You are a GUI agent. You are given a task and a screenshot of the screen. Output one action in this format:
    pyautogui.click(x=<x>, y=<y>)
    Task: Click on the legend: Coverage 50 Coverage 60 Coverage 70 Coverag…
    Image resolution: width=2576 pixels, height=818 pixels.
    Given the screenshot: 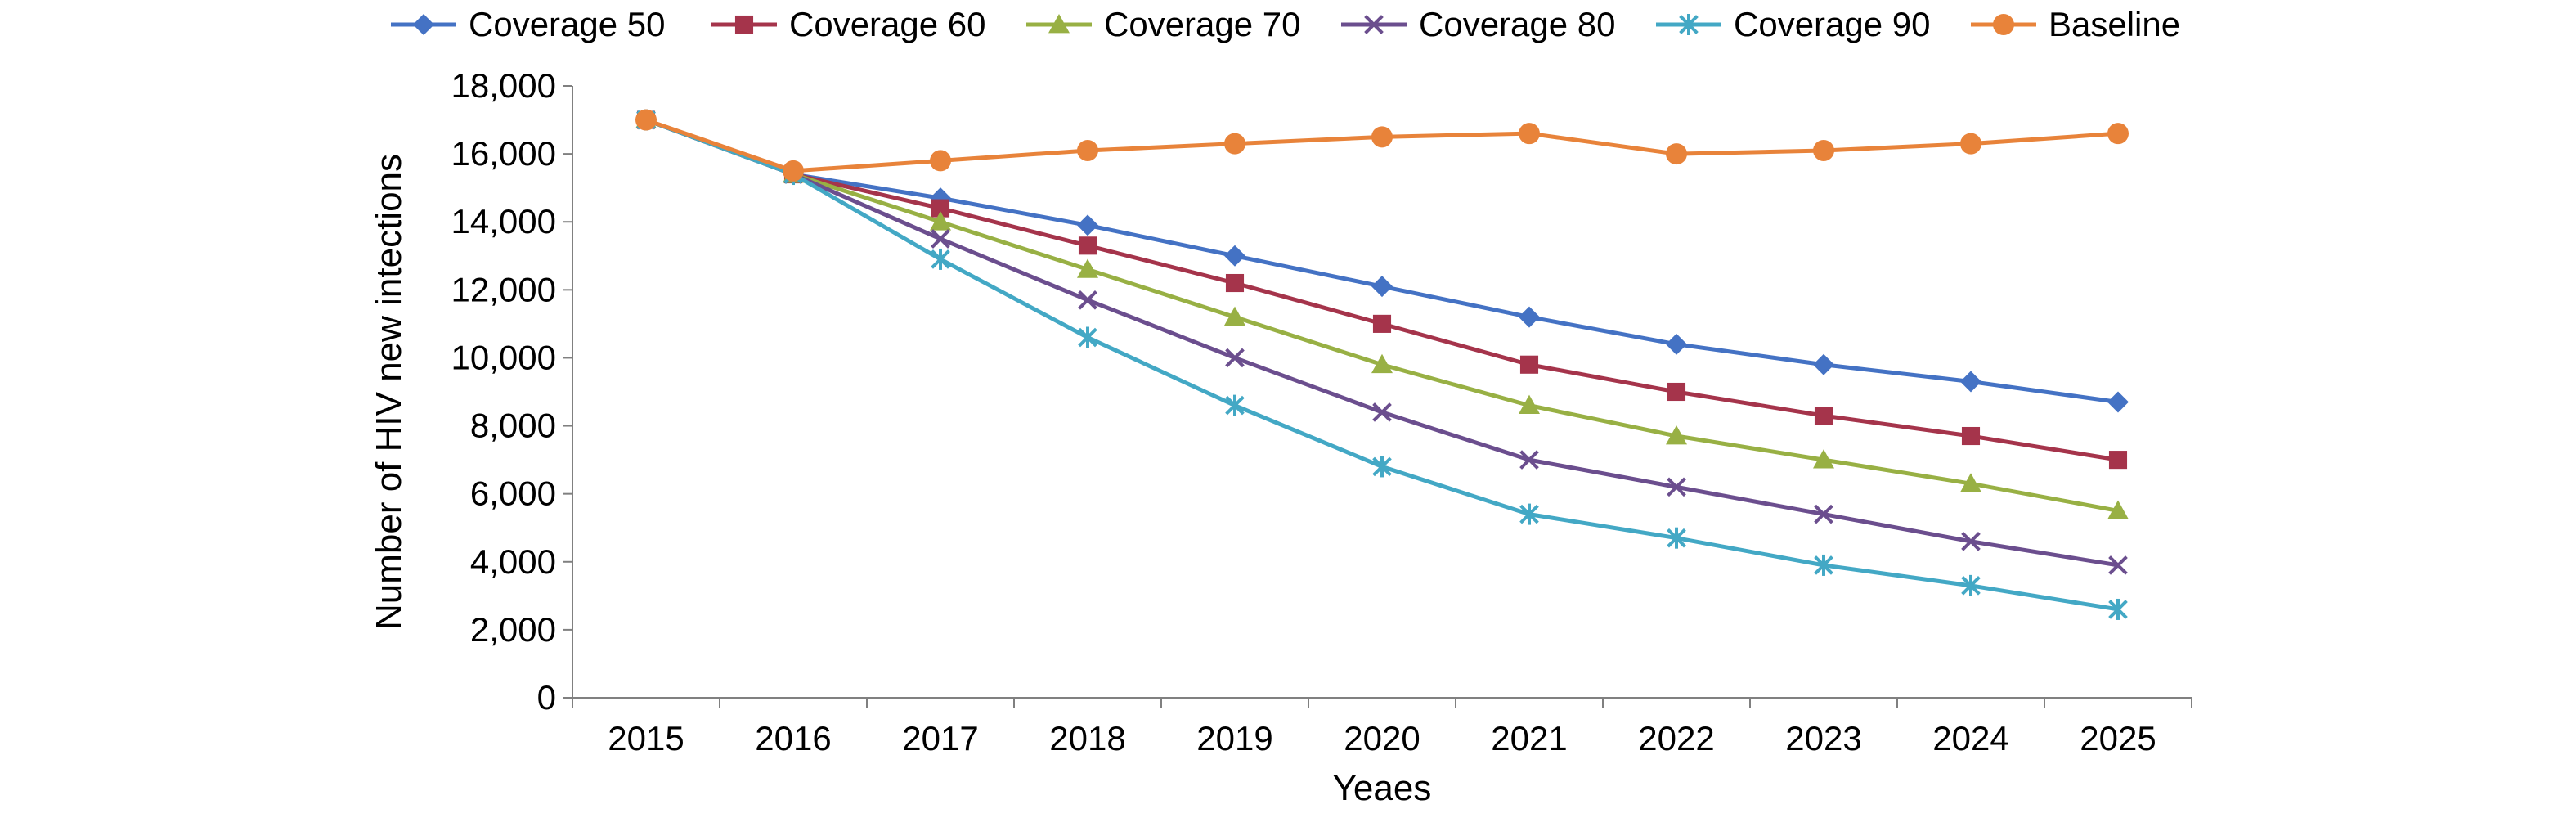 What is the action you would take?
    pyautogui.click(x=1286, y=24)
    